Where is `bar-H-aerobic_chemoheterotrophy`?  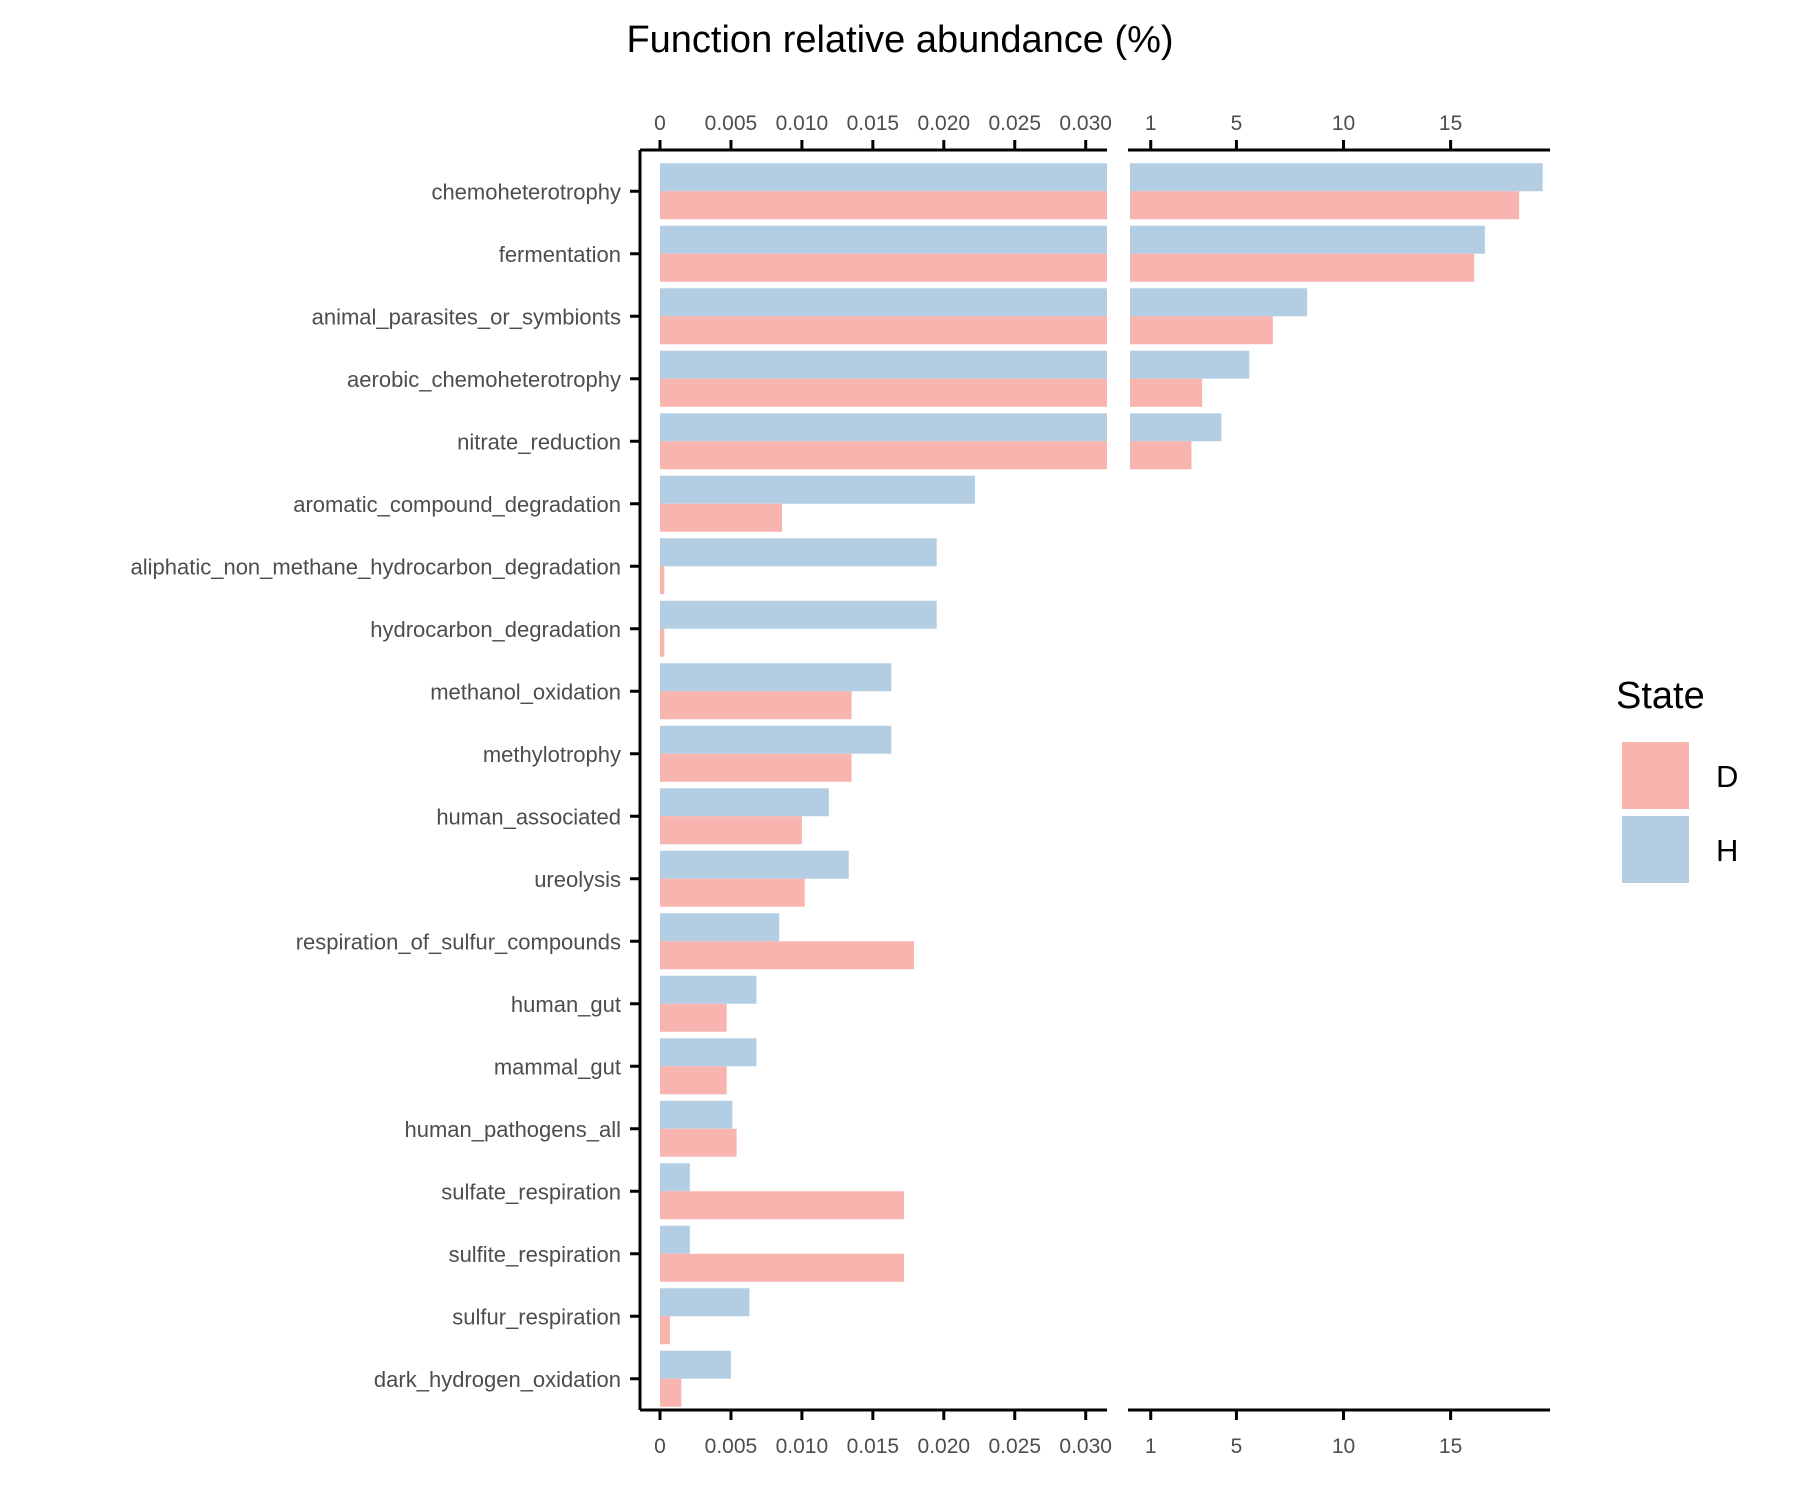
bar-H-aerobic_chemoheterotrophy is located at coordinates (883, 364).